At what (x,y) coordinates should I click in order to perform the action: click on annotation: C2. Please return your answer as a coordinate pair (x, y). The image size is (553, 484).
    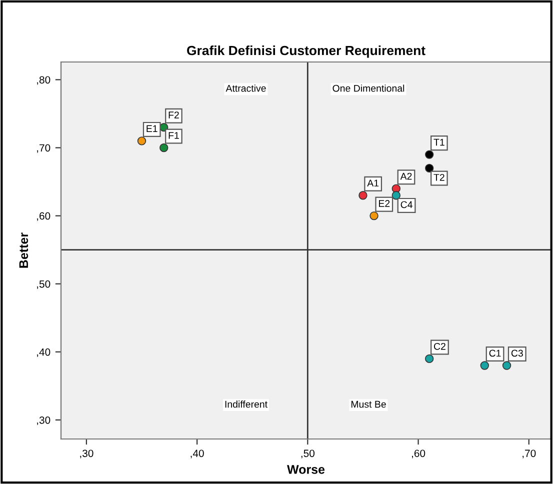
    Looking at the image, I should click on (440, 346).